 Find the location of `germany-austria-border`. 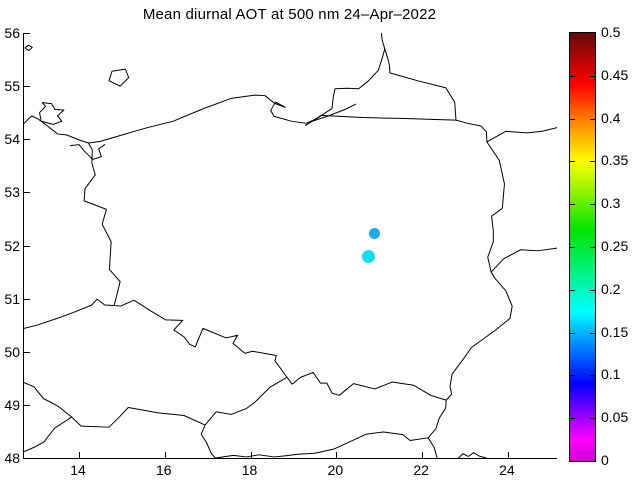

germany-austria-border is located at coordinates (48, 434).